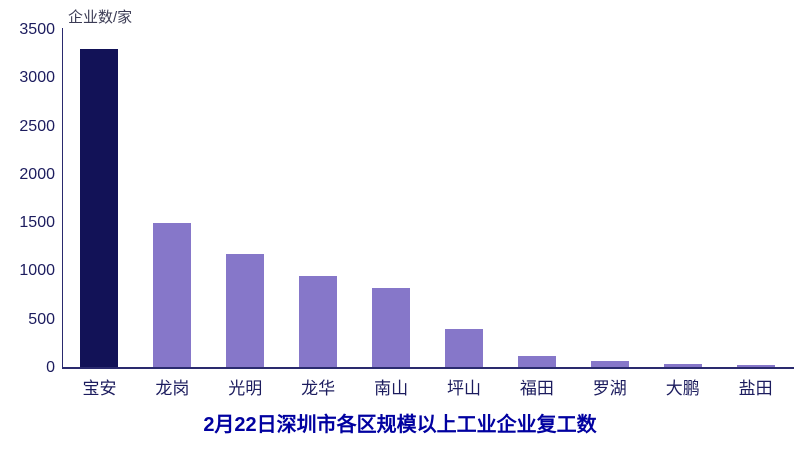 The image size is (800, 450). Describe the element at coordinates (536, 388) in the screenshot. I see `x-tick-label: 福田` at that location.